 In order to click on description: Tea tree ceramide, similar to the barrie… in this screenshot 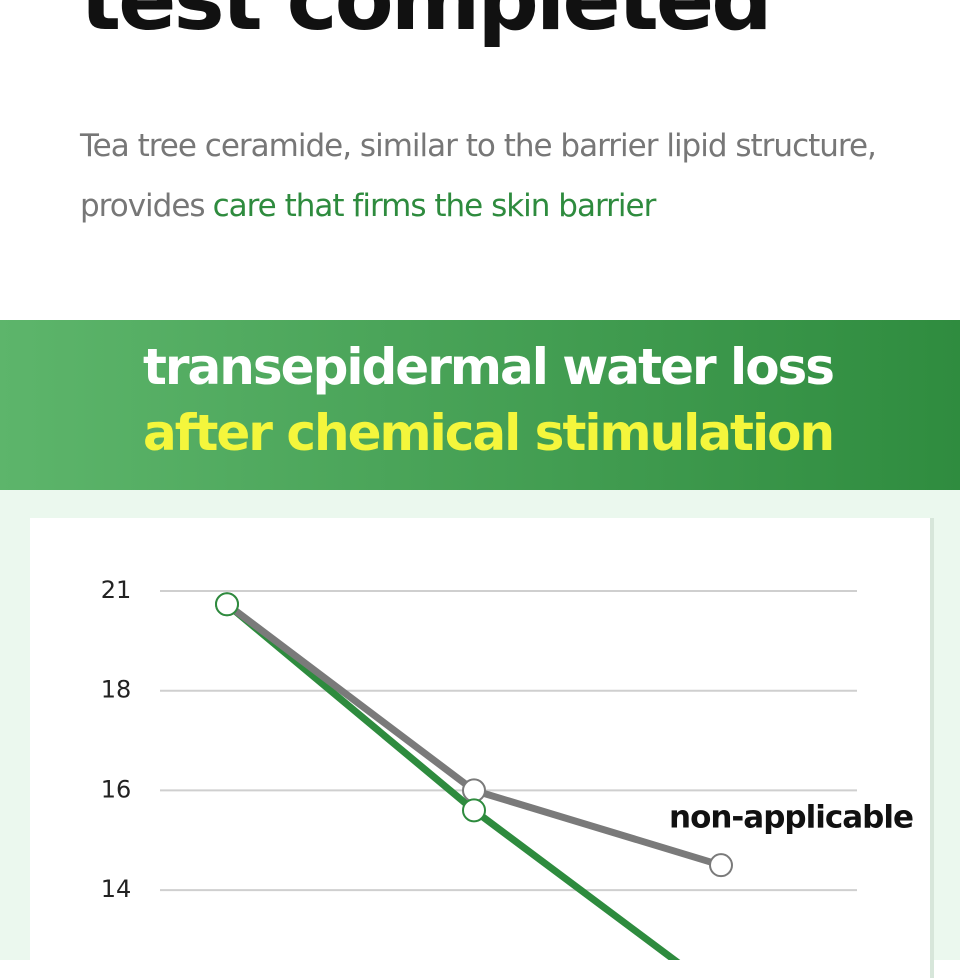, I will do `click(478, 146)`.